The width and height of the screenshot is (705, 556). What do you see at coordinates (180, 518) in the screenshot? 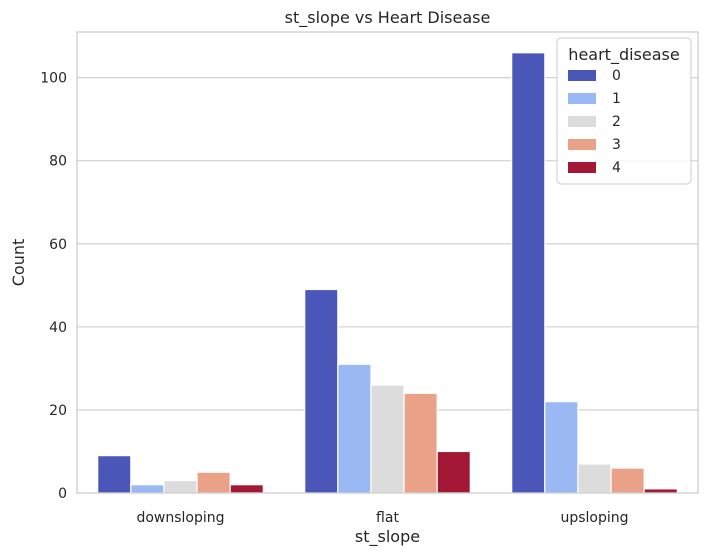
I see `x-tick-label: downsloping` at bounding box center [180, 518].